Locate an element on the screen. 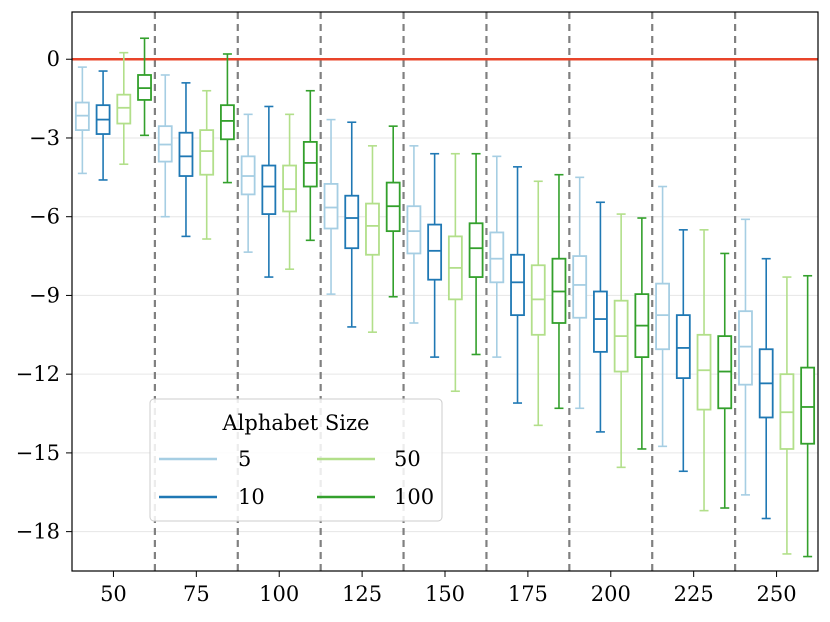  legend-title: Alphabet Size is located at coordinates (296, 423).